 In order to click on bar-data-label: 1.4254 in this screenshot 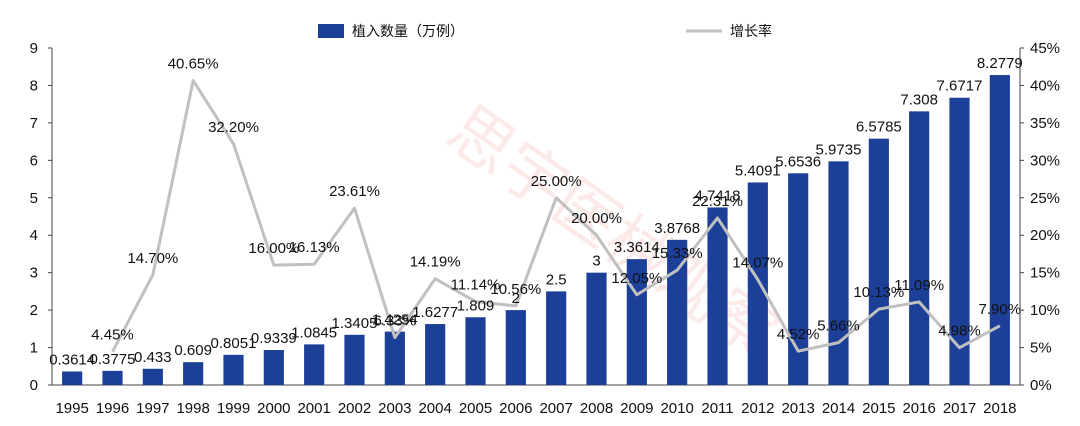, I will do `click(395, 320)`.